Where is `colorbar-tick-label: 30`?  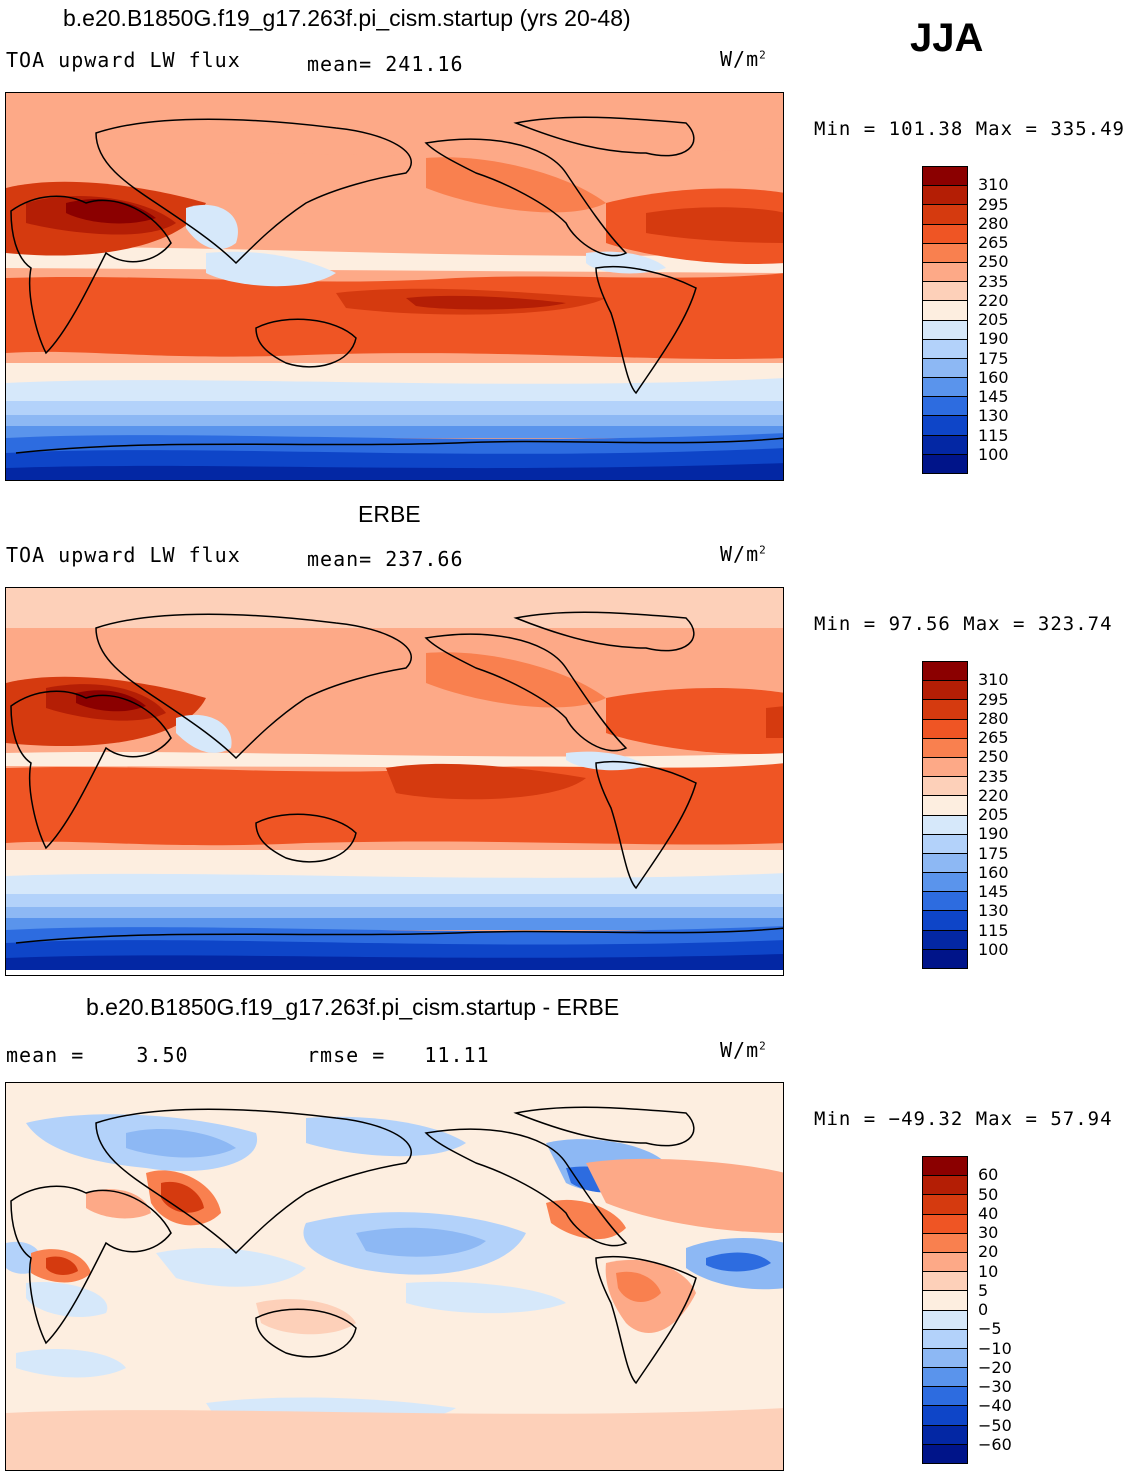
colorbar-tick-label: 30 is located at coordinates (988, 1232).